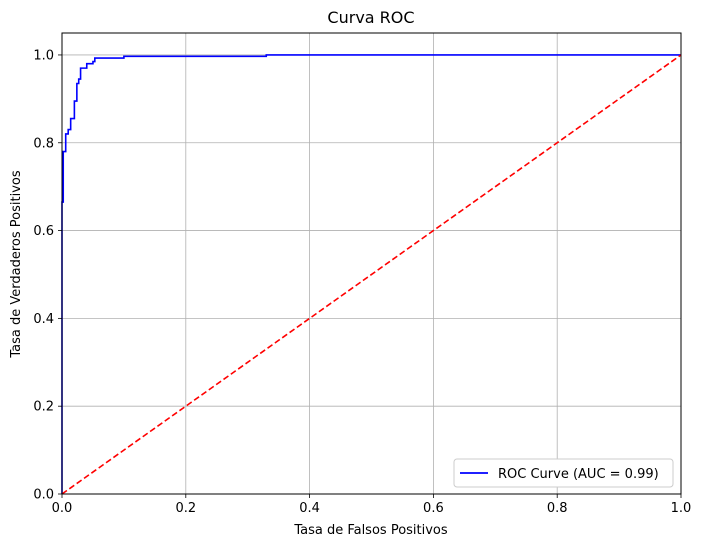 Image resolution: width=702 pixels, height=547 pixels. What do you see at coordinates (185, 508) in the screenshot?
I see `x-tick-label: 0.2` at bounding box center [185, 508].